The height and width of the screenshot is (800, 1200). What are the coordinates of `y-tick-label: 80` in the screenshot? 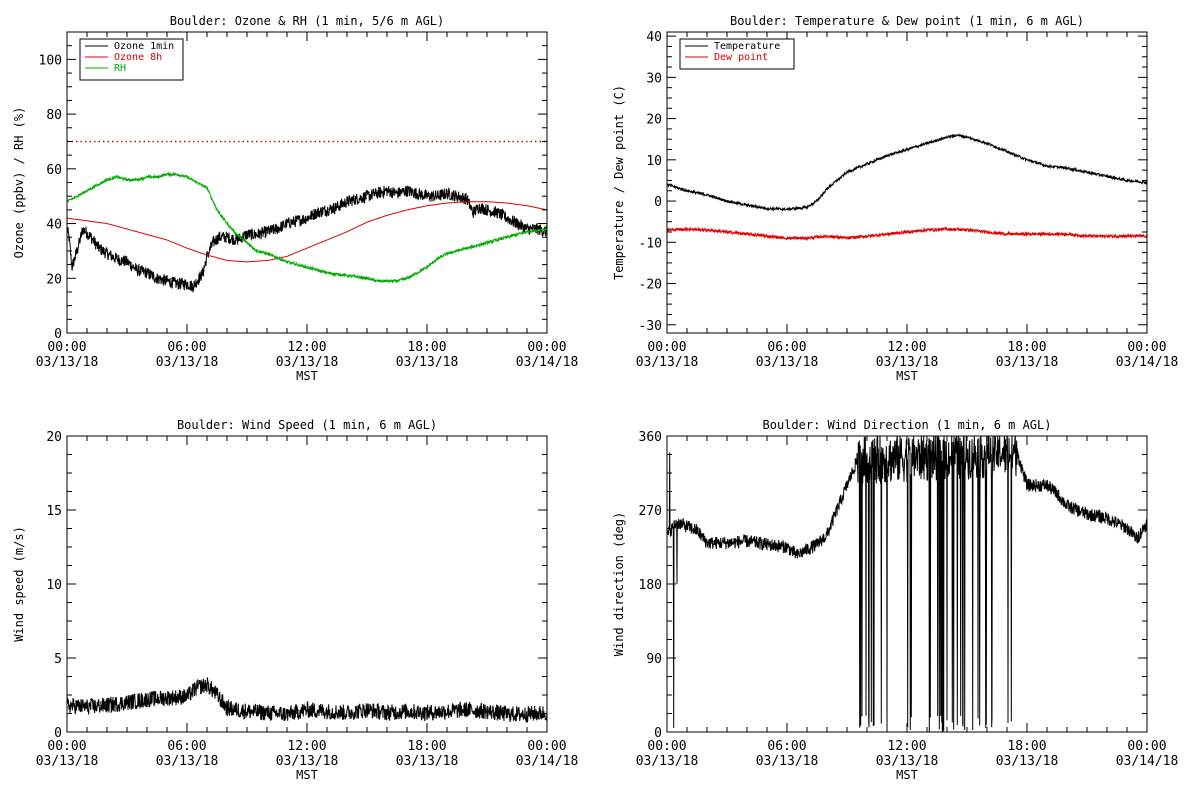 It's located at (54, 115).